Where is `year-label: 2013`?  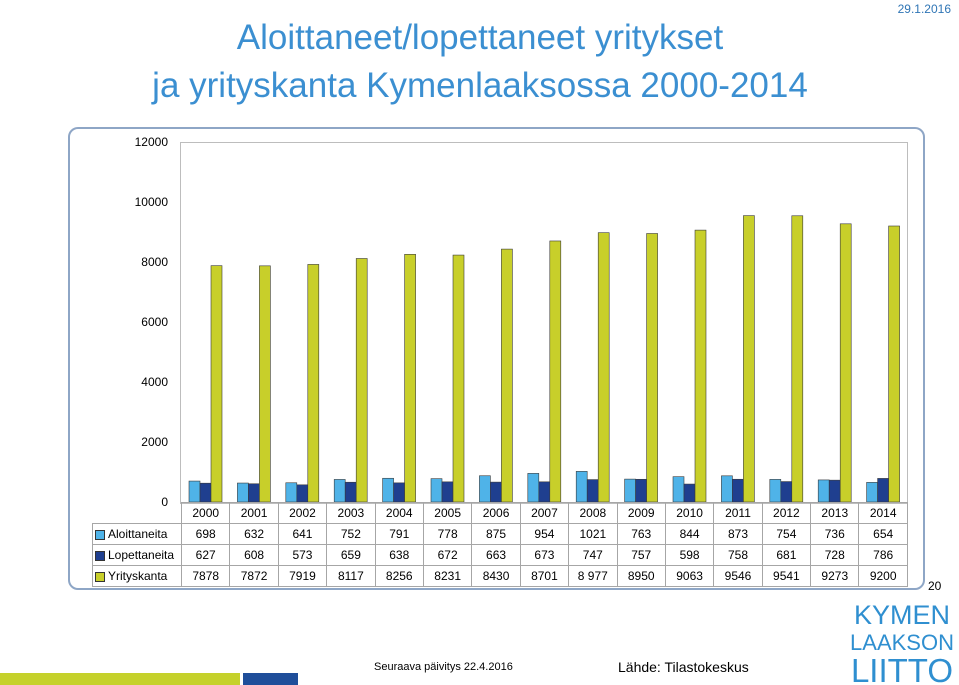
year-label: 2013 is located at coordinates (835, 513).